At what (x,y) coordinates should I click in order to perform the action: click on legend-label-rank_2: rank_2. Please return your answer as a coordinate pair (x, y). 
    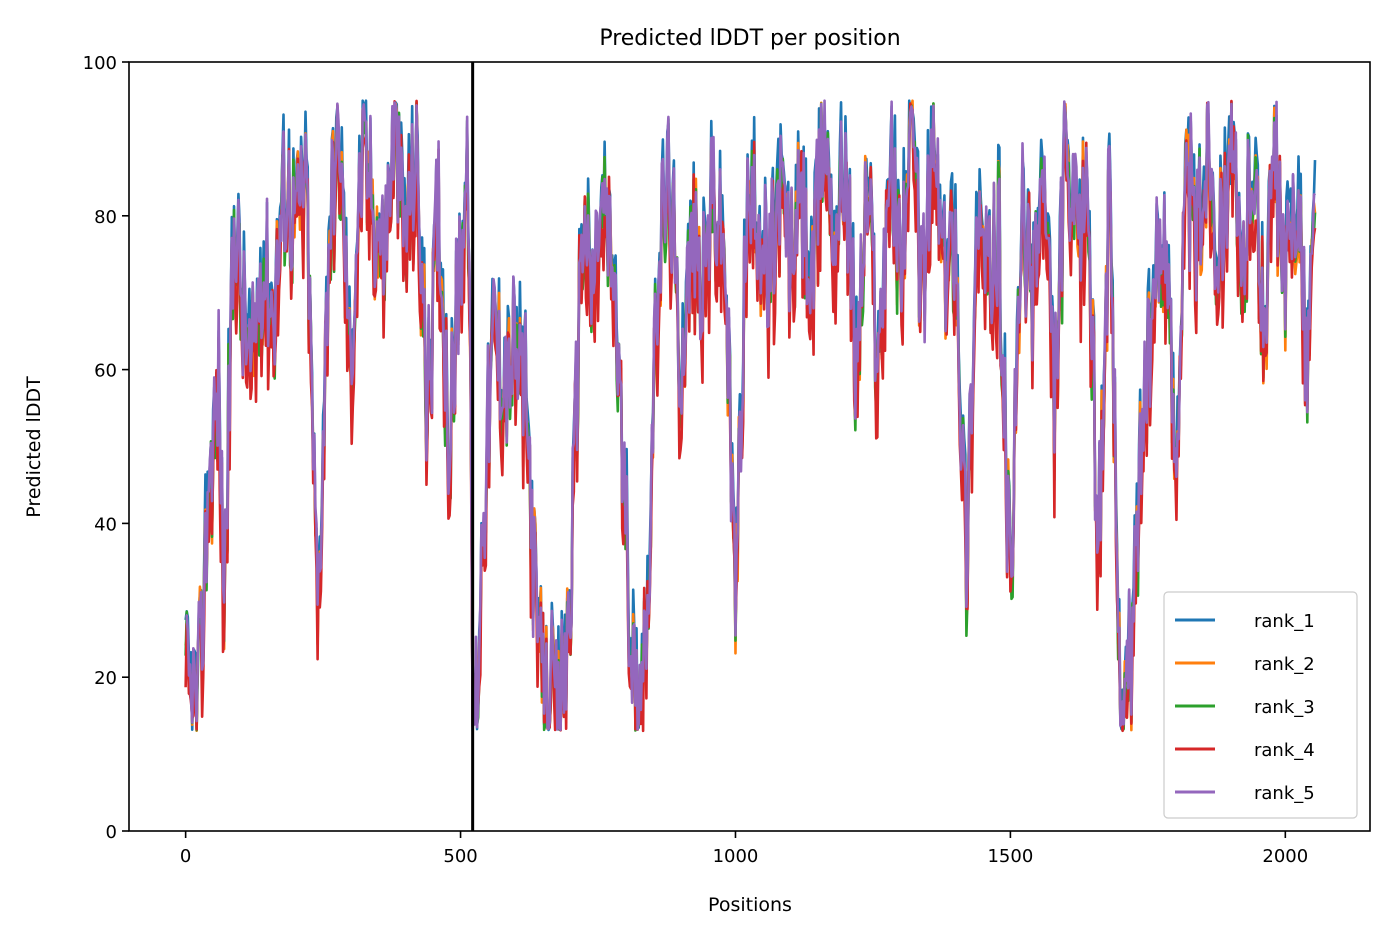
    Looking at the image, I should click on (1284, 664).